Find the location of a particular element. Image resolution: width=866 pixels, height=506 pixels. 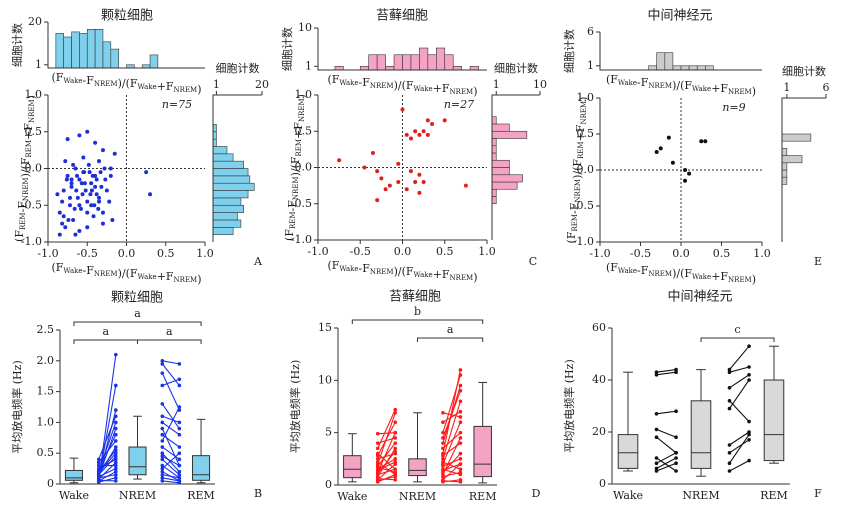

x-tick-label: 0.5 is located at coordinates (445, 251).